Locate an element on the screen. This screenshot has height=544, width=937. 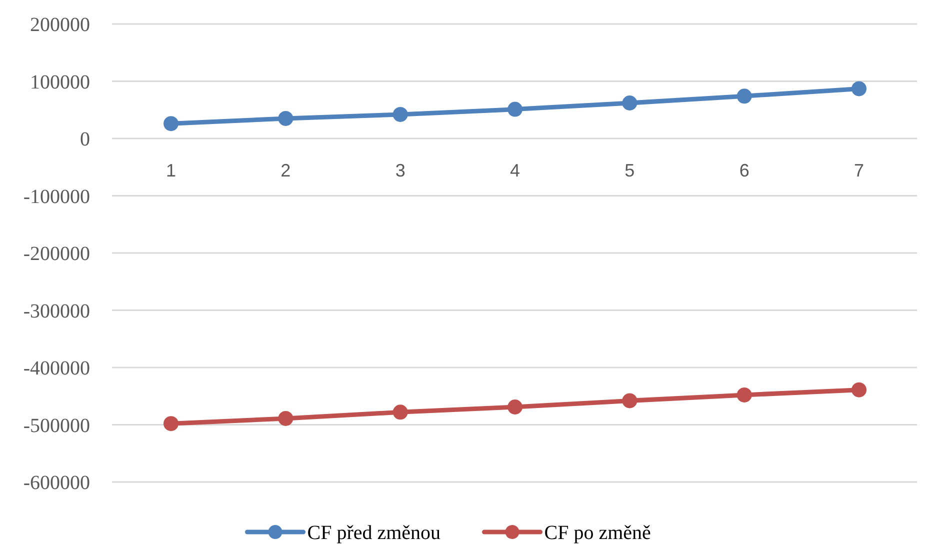
x-tick-label: 4 is located at coordinates (515, 170).